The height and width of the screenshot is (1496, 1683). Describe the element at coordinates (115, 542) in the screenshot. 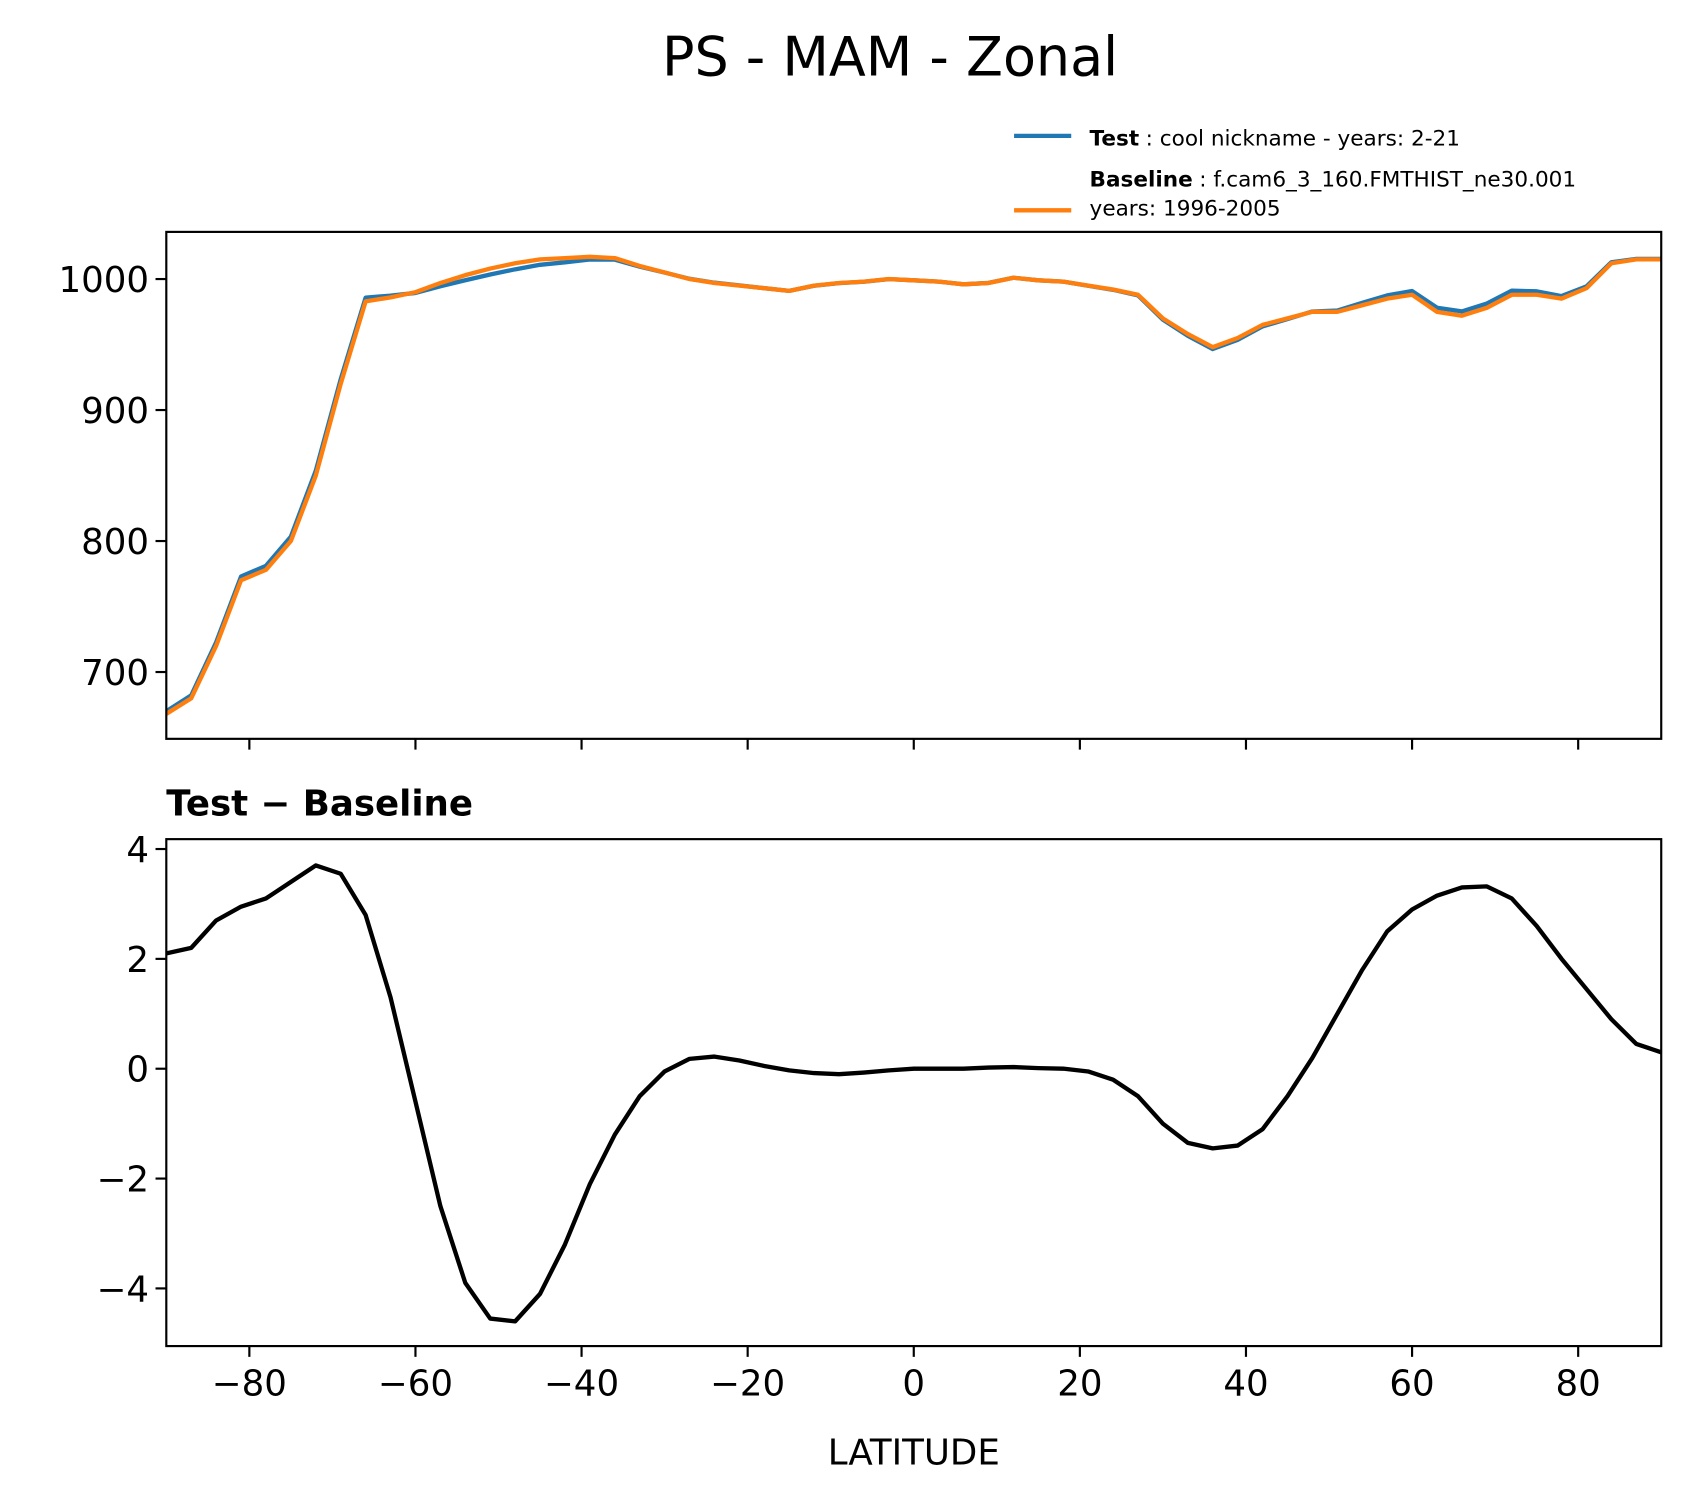

I see `y-tick-label: 800` at that location.